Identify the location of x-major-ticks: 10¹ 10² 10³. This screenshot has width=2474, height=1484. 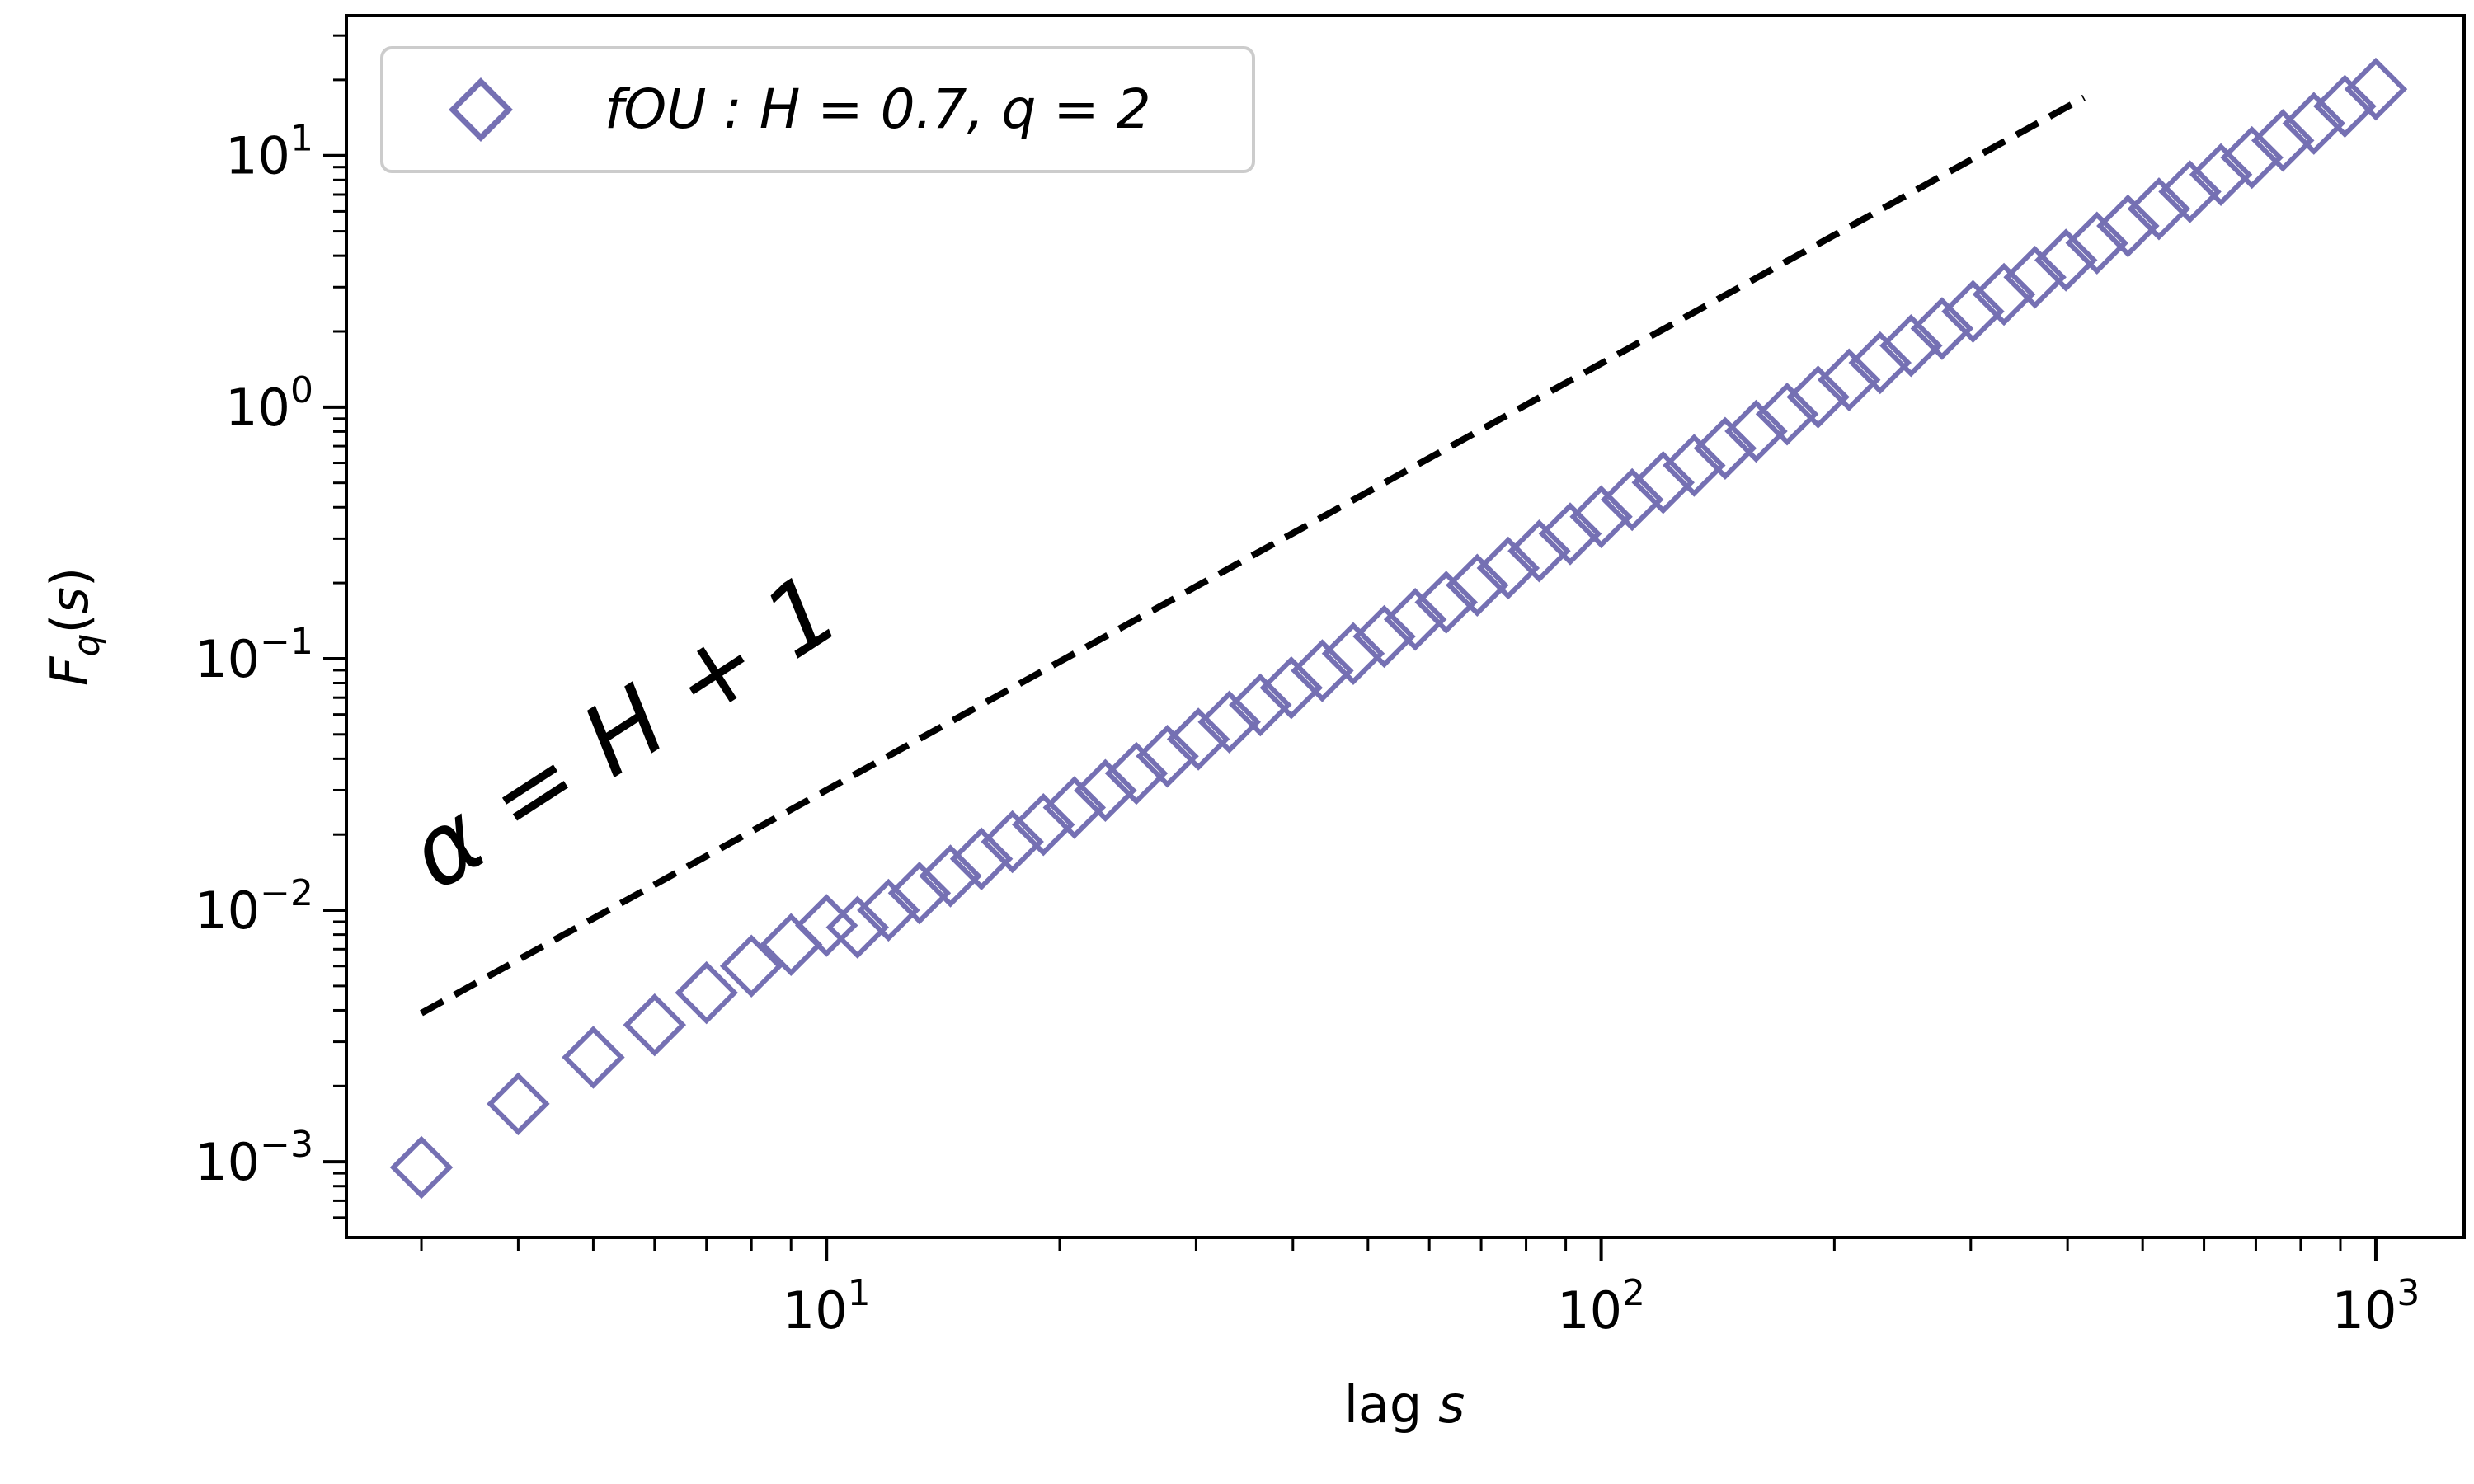
(1601, 1289).